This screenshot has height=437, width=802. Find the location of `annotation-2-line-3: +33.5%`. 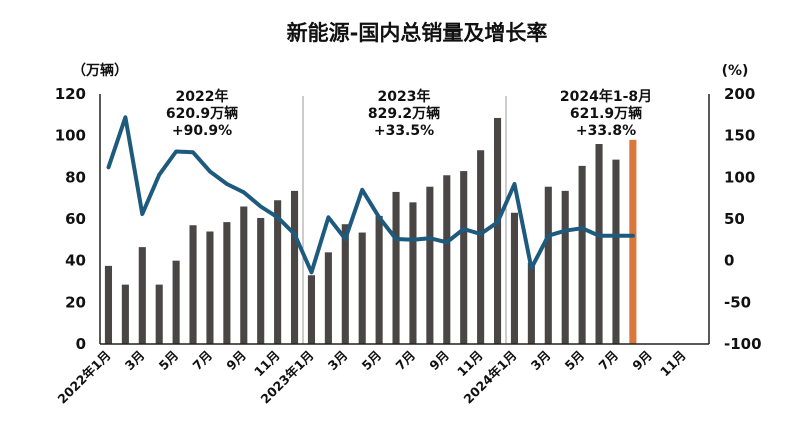

annotation-2-line-3: +33.5% is located at coordinates (404, 131).